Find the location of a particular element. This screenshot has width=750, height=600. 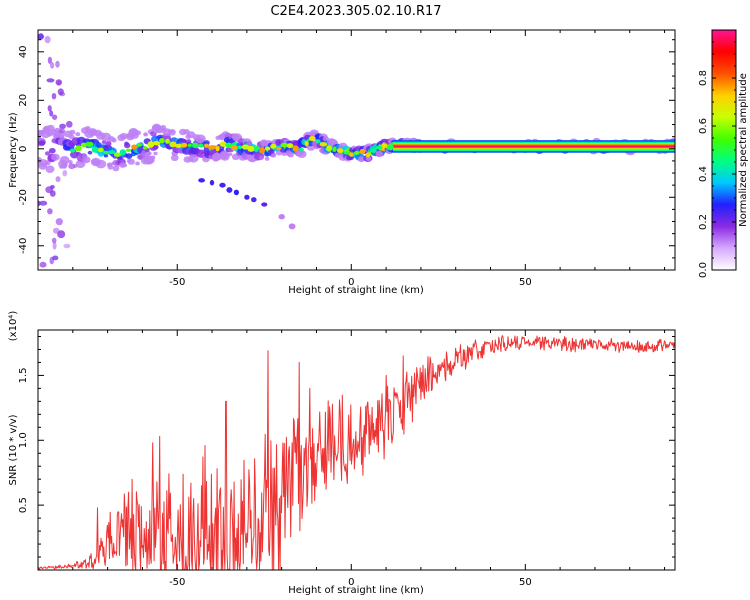

y-tick-label: 1.5 is located at coordinates (23, 375).